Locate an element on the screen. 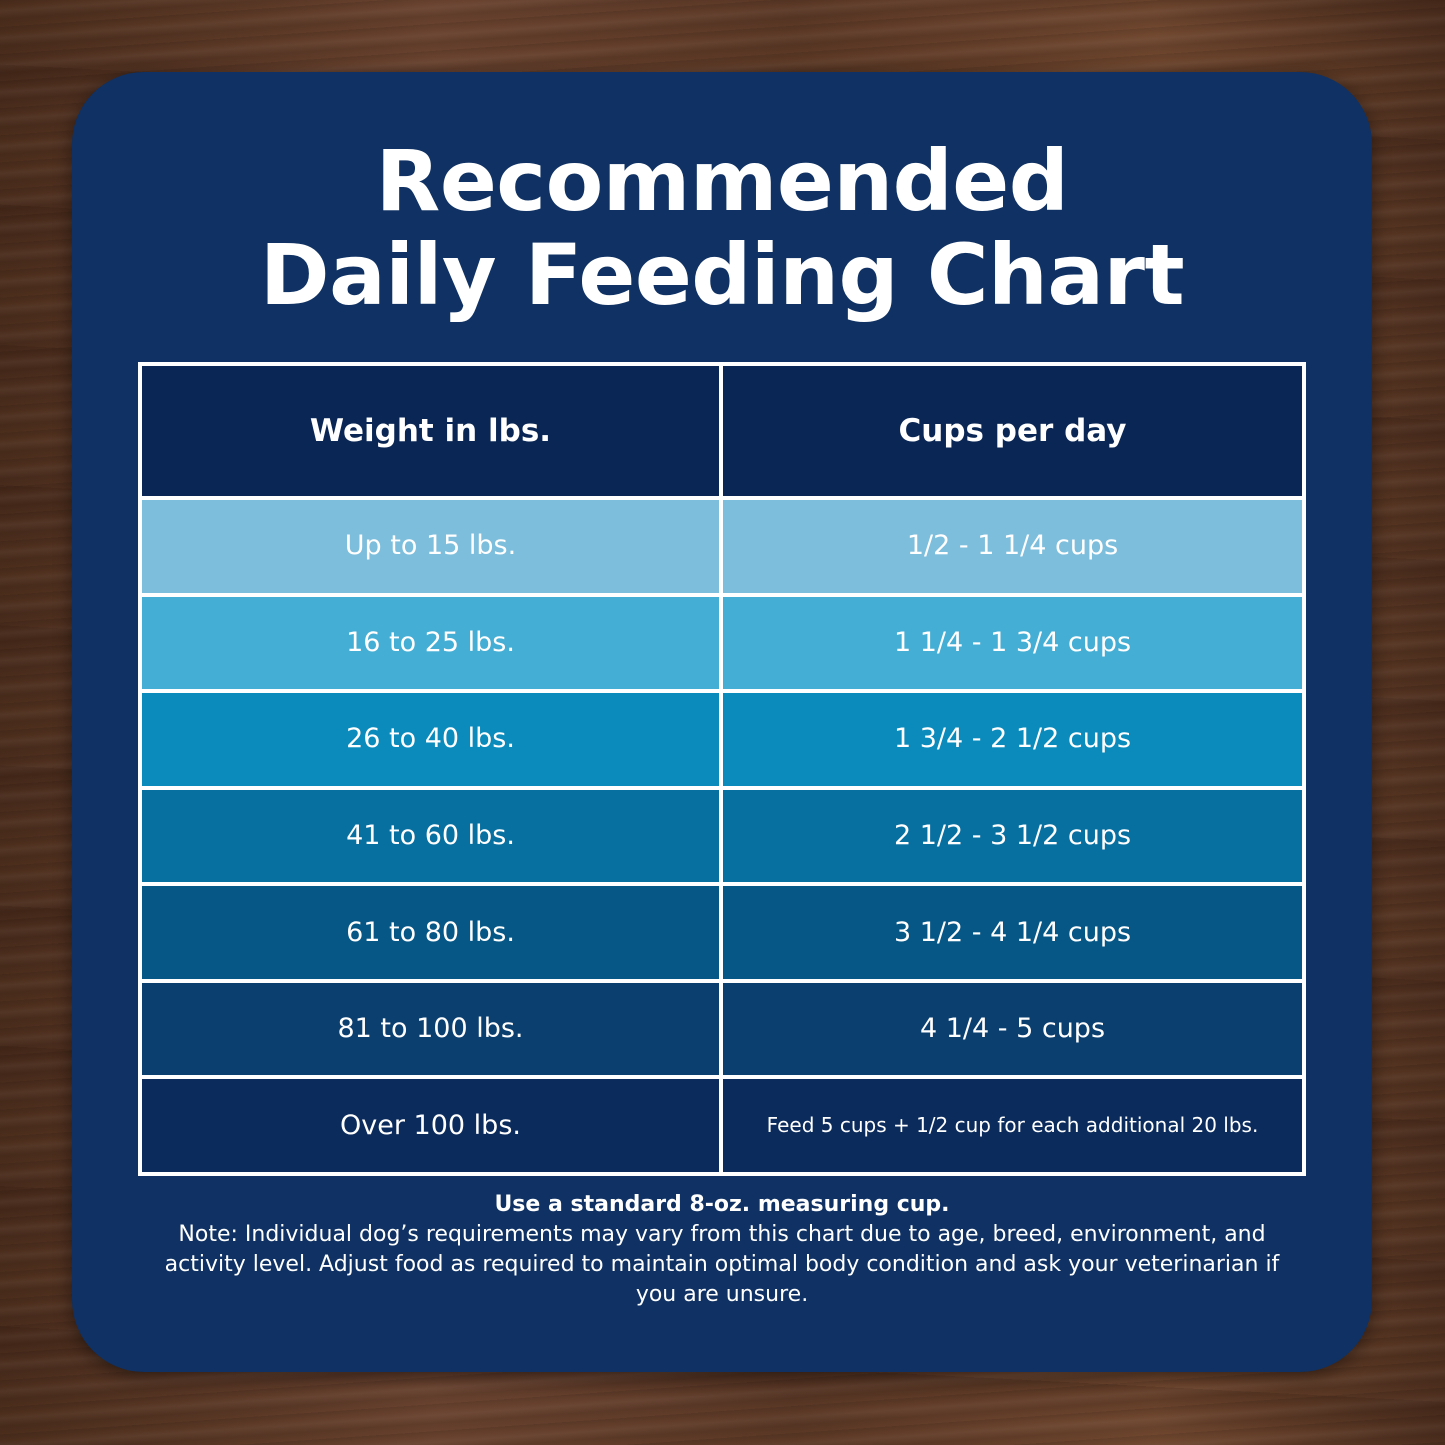  row-2-cups: 1 1/4 - 1 3/4 cups is located at coordinates (1012, 643).